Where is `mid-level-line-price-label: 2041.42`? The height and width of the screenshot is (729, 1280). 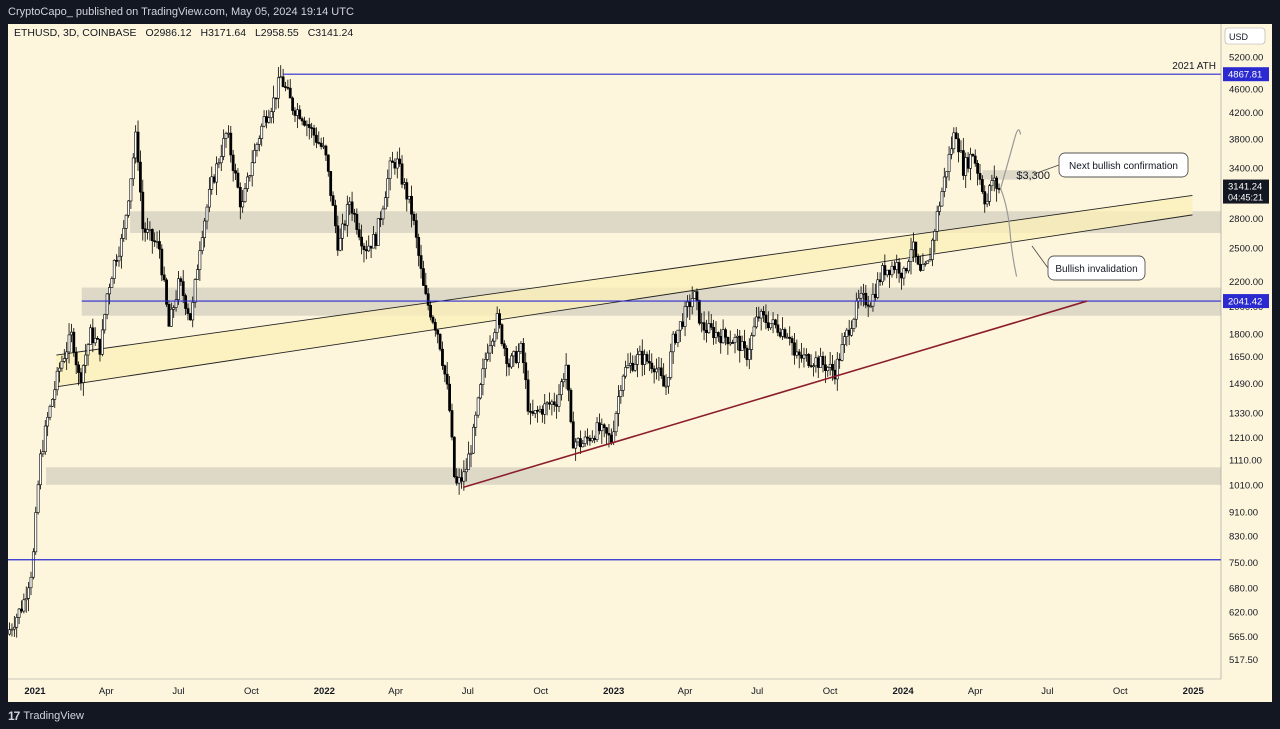
mid-level-line-price-label: 2041.42 is located at coordinates (1245, 302).